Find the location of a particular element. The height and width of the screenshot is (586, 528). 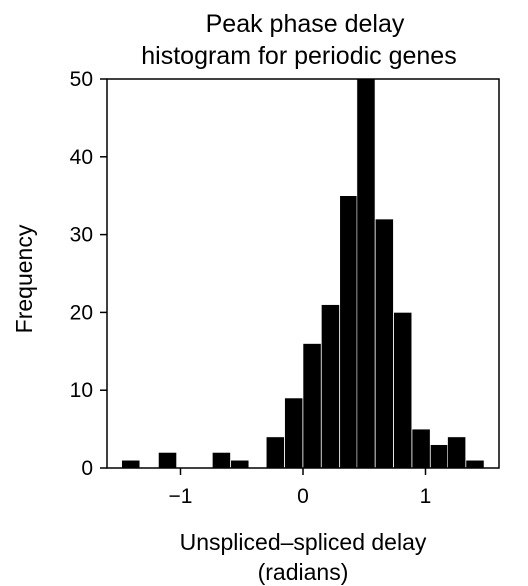

y-axis-label: Frequency is located at coordinates (24, 278).